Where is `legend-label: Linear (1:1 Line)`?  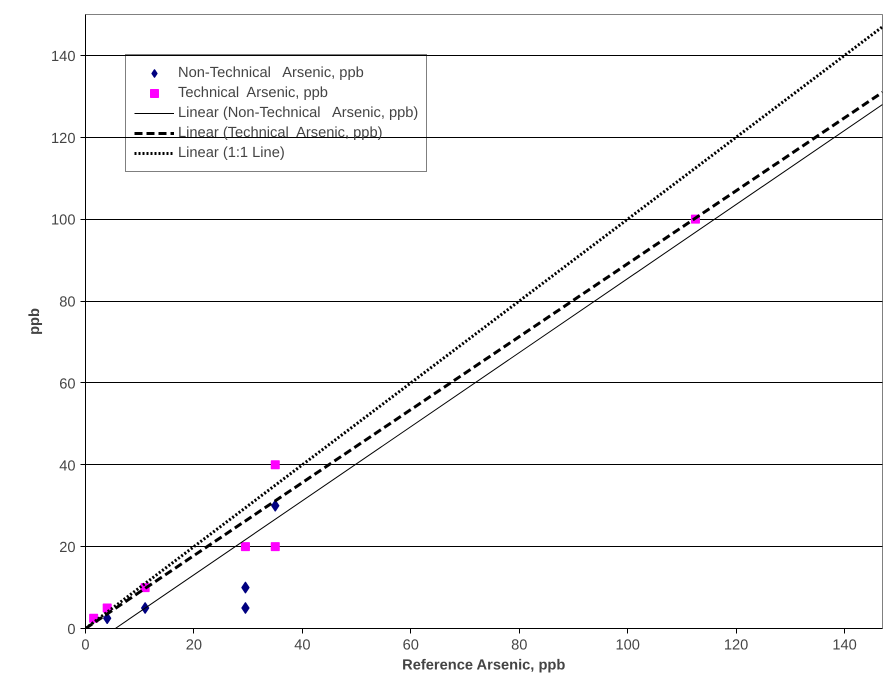
legend-label: Linear (1:1 Line) is located at coordinates (231, 153).